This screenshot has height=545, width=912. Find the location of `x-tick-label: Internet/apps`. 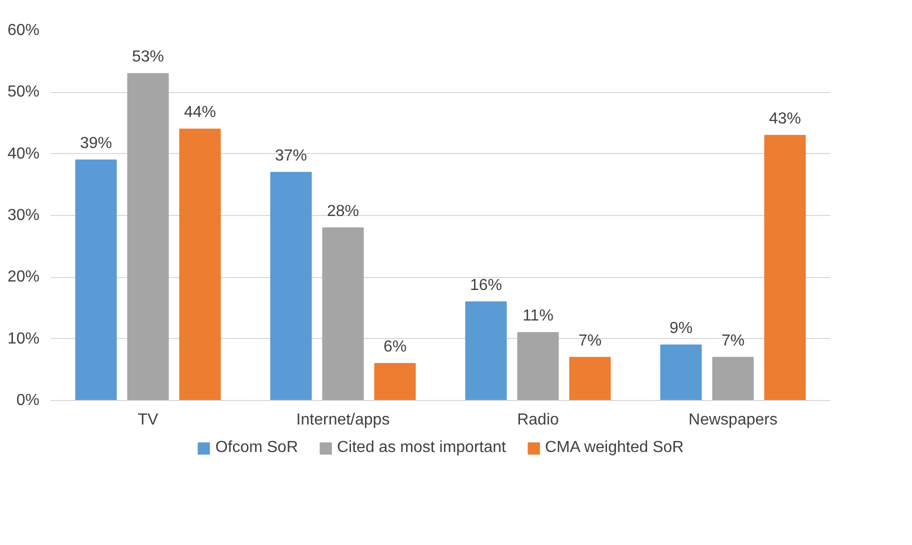

x-tick-label: Internet/apps is located at coordinates (343, 420).